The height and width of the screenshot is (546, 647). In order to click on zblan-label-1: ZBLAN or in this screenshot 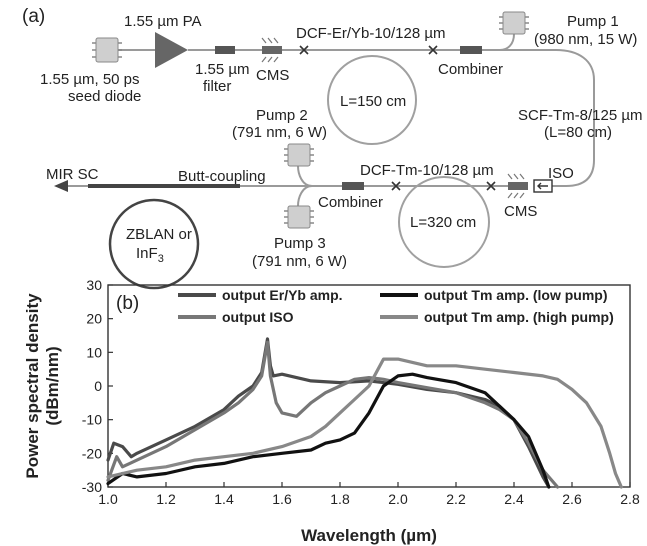, I will do `click(159, 234)`.